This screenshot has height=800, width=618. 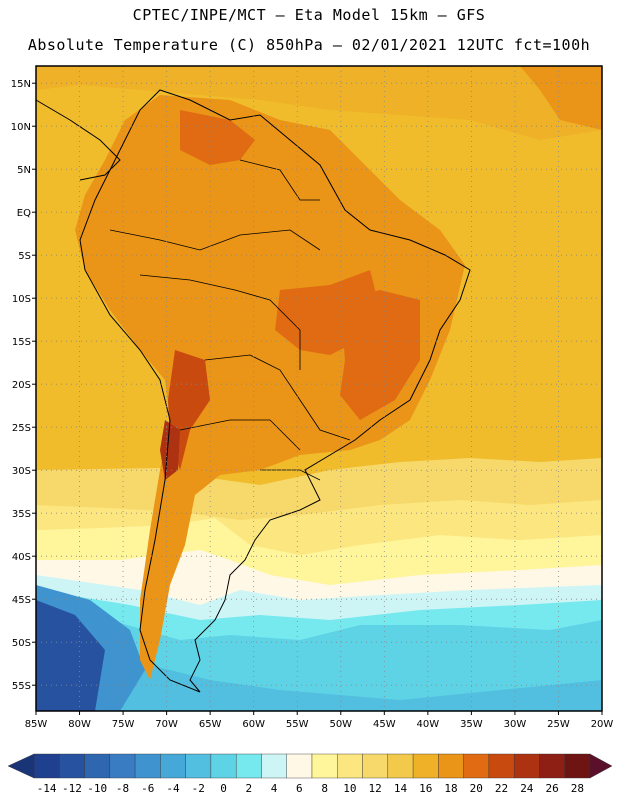 I want to click on colorbar-label: 12, so click(x=375, y=788).